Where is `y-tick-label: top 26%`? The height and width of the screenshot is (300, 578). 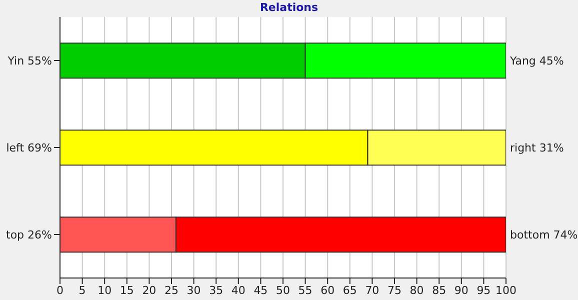 y-tick-label: top 26% is located at coordinates (29, 235).